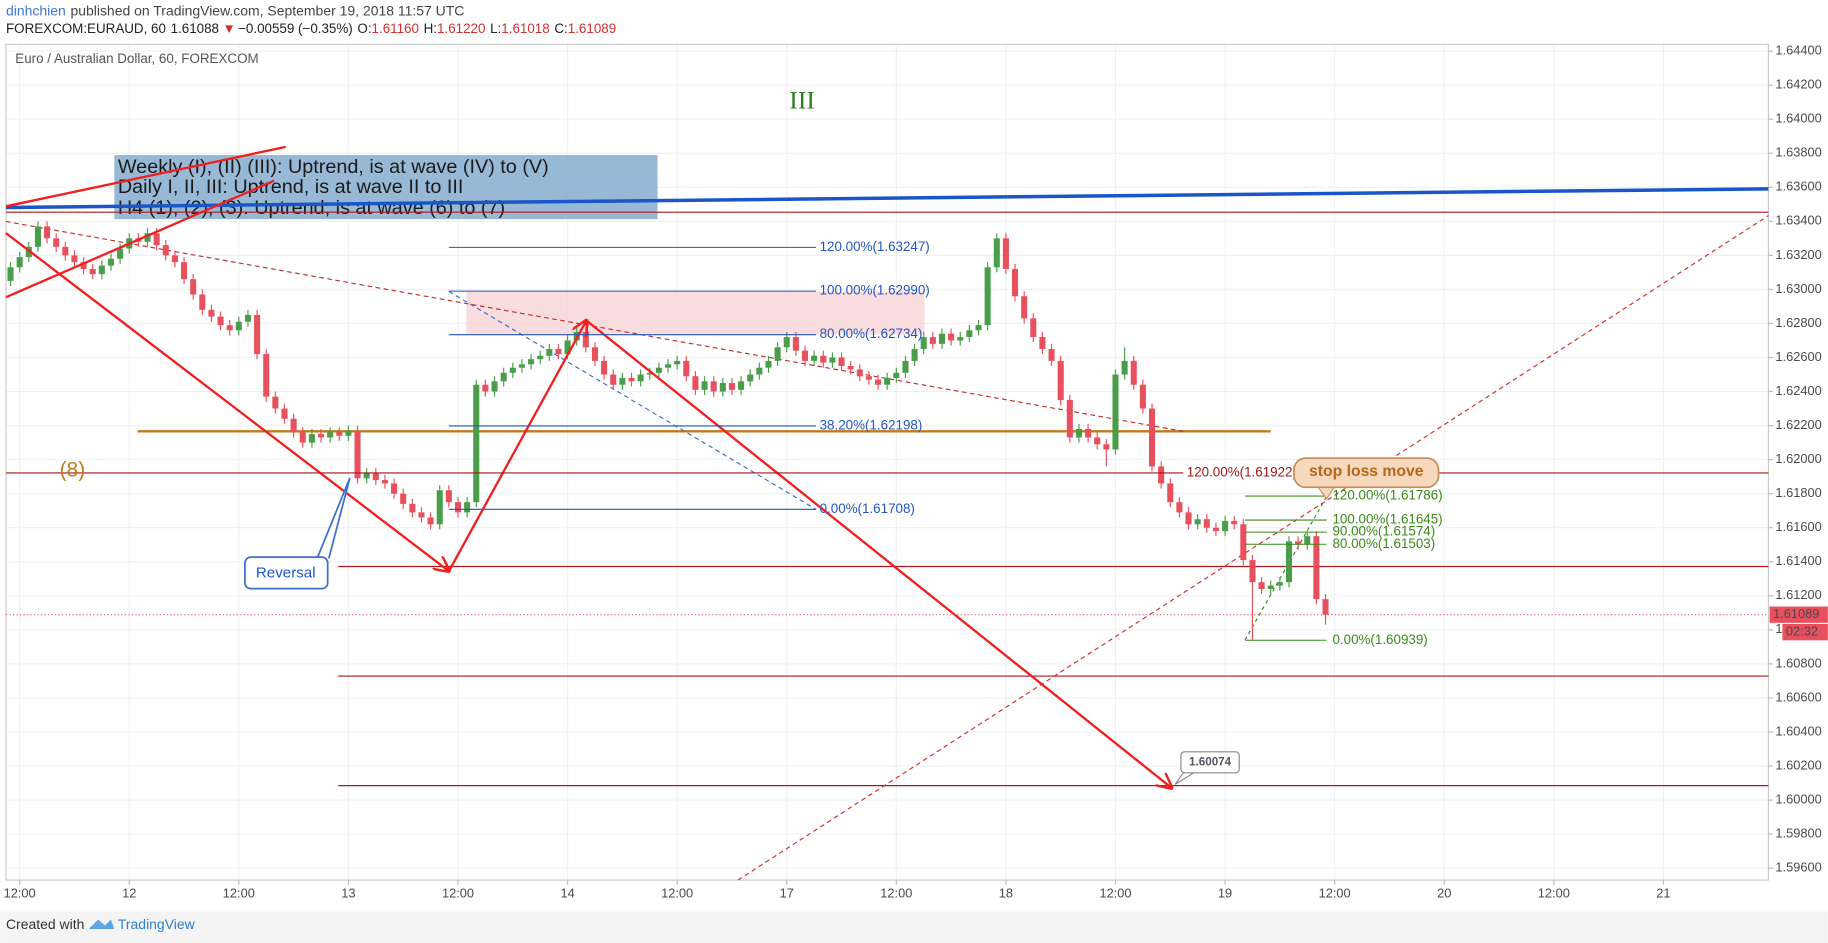  I want to click on y-tick-label: 1.60400, so click(1798, 730).